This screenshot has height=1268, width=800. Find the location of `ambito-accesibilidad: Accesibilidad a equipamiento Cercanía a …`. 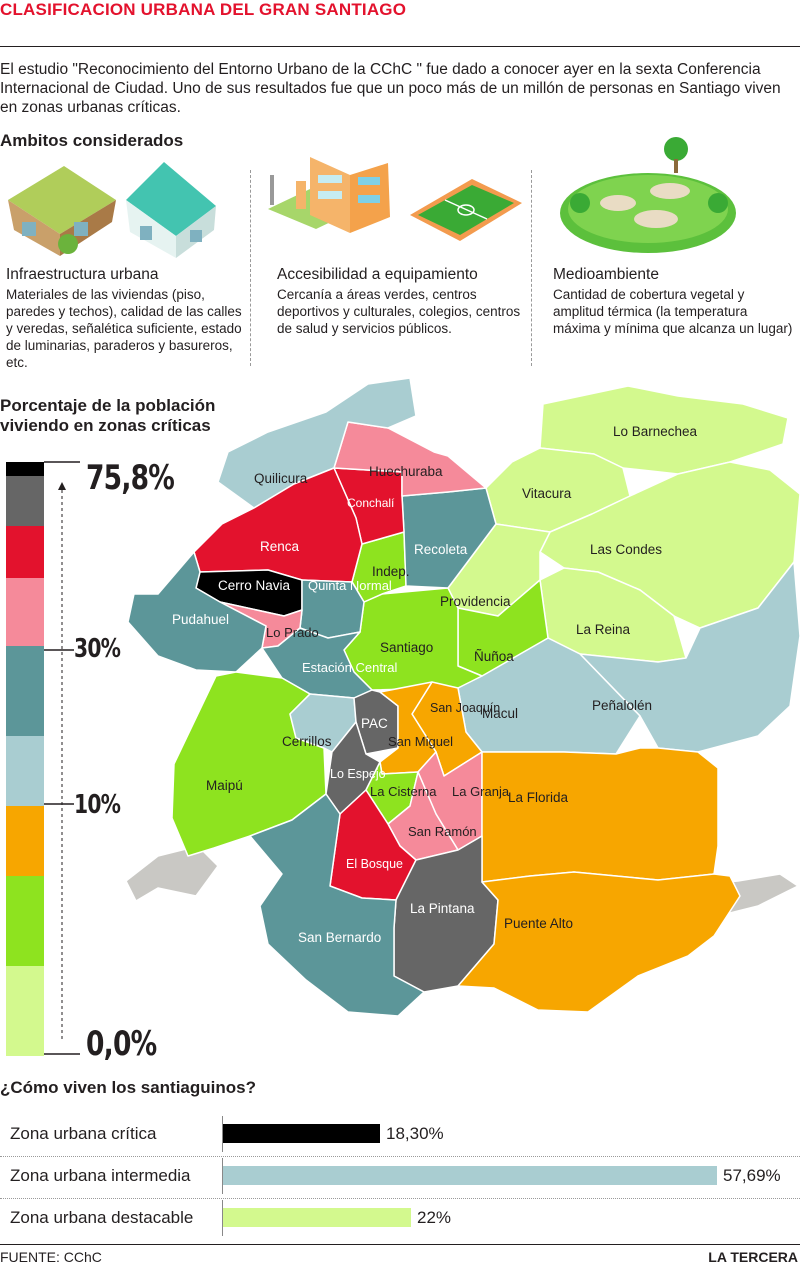

ambito-accesibilidad: Accesibilidad a equipamiento Cercanía a … is located at coordinates (402, 301).